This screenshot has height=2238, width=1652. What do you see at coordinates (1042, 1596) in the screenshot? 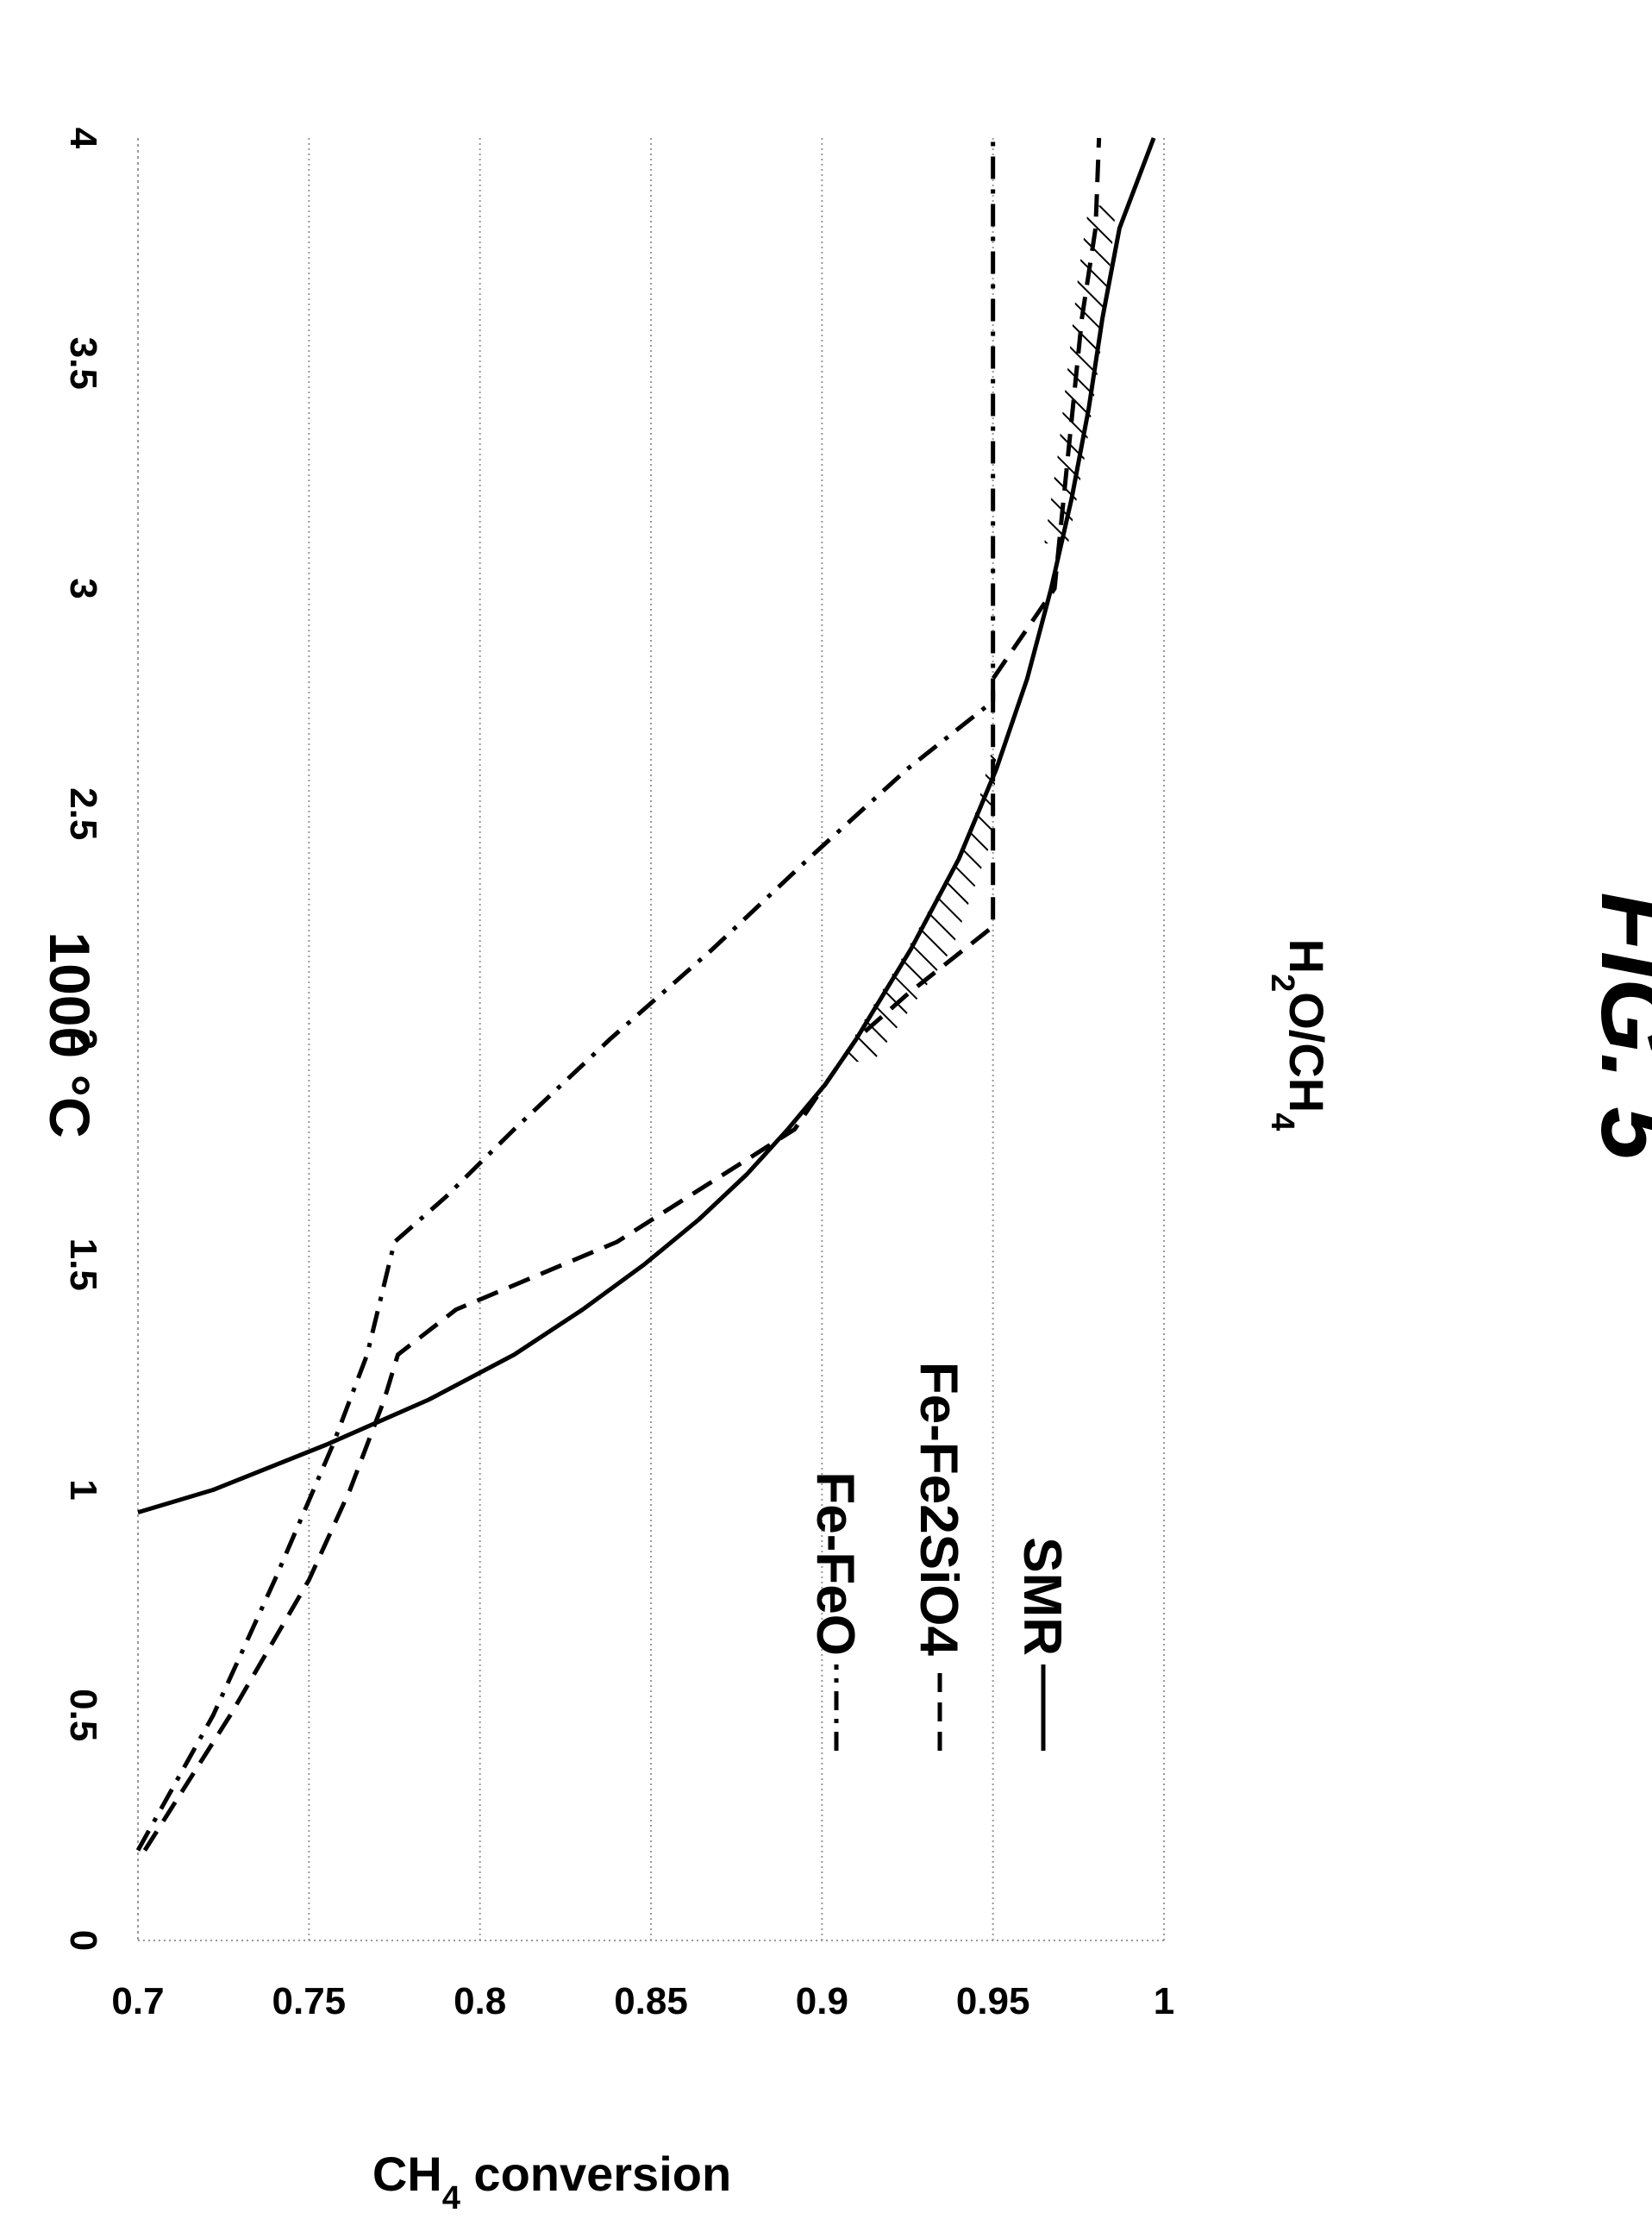
I see `legend-label: SMR` at bounding box center [1042, 1596].